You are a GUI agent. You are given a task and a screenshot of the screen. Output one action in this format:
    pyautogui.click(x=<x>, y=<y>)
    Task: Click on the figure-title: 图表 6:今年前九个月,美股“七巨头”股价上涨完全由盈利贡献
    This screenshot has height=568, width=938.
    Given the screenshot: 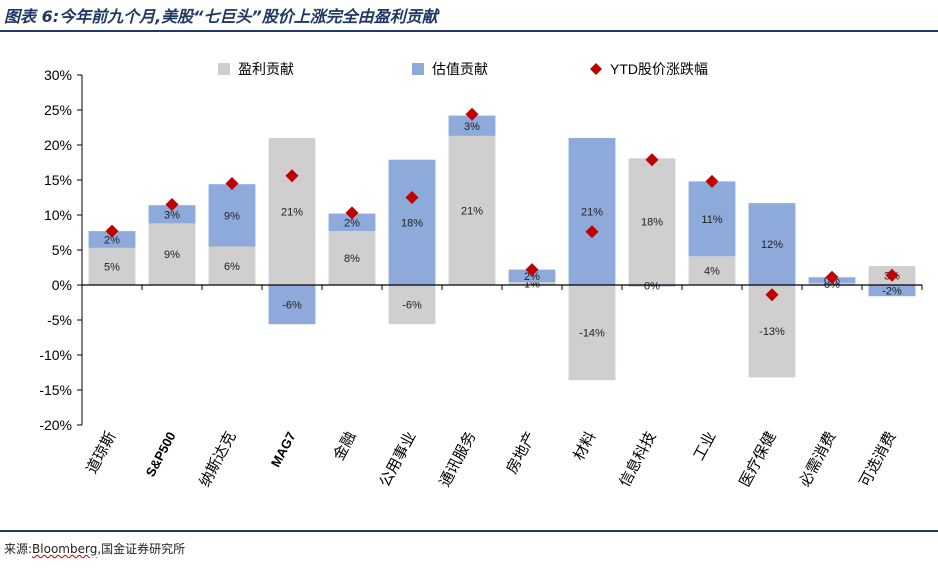 What is the action you would take?
    pyautogui.click(x=221, y=16)
    